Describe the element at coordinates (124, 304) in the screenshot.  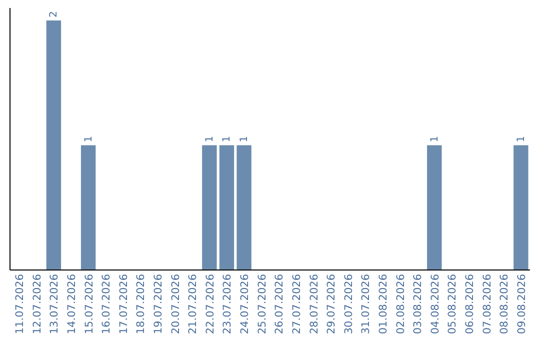
I see `x-tick-label: 17.07.2026` at that location.